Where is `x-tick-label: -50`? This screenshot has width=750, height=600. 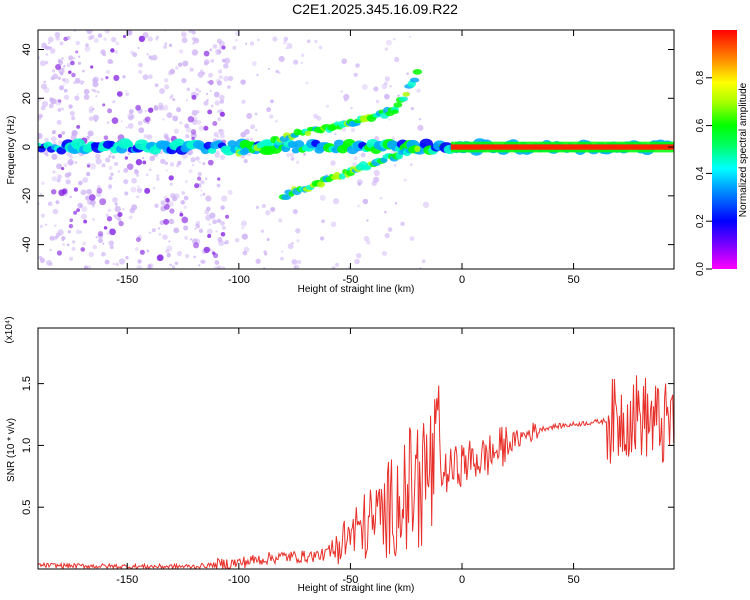
x-tick-label: -50 is located at coordinates (350, 580).